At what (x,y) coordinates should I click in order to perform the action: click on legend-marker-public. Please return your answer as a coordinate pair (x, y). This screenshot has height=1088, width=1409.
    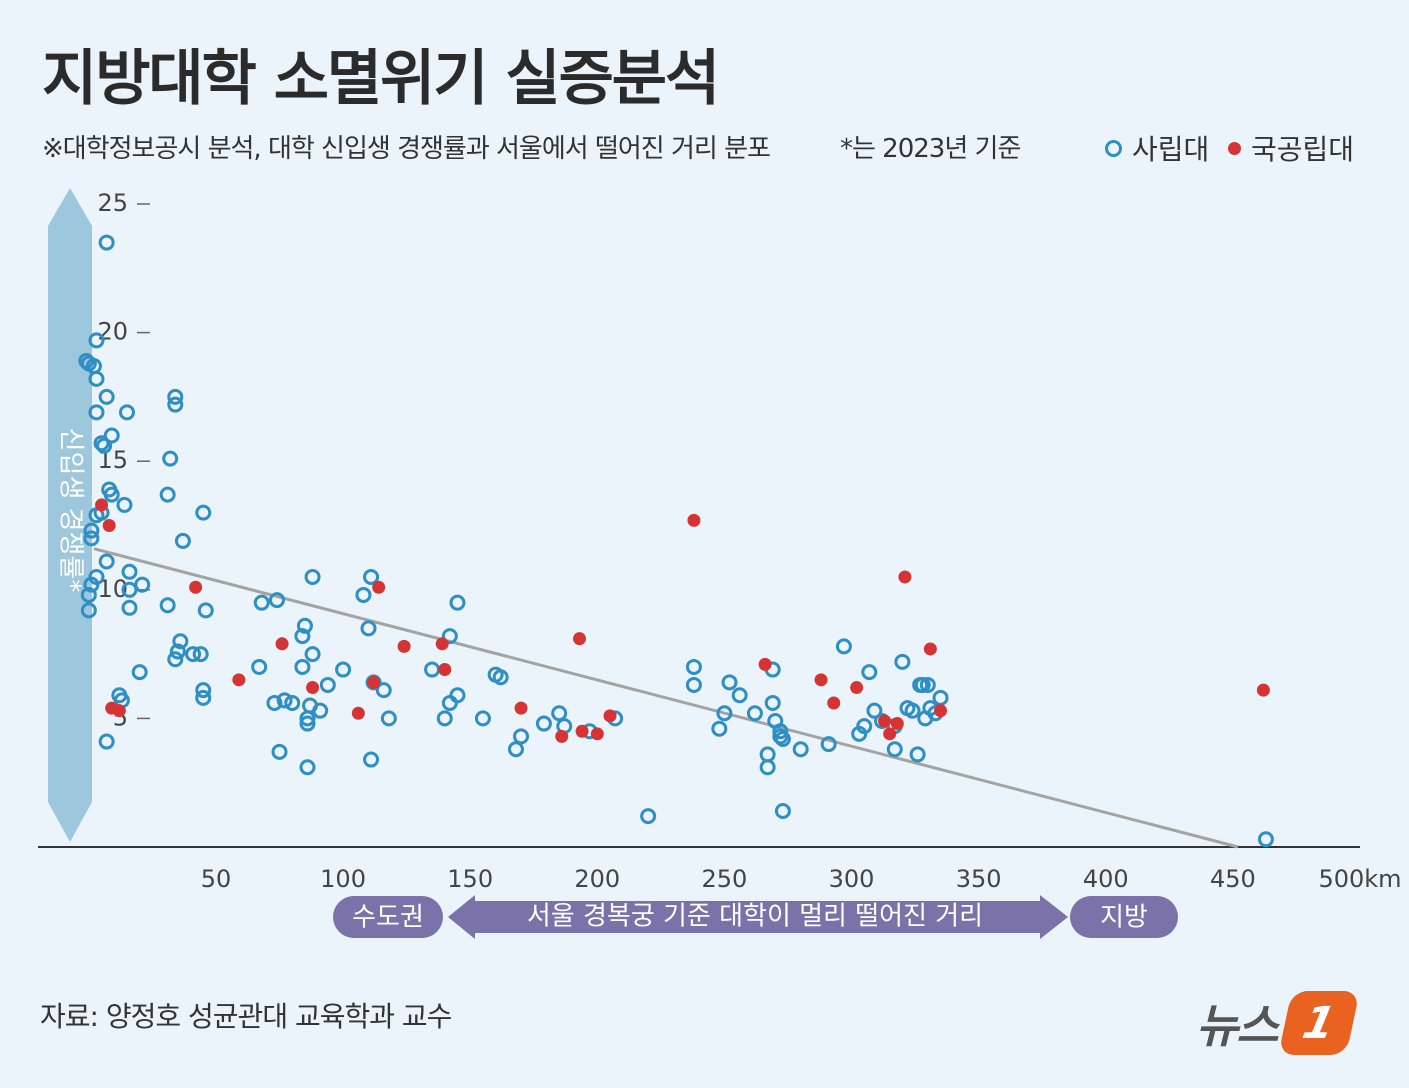
    Looking at the image, I should click on (1234, 148).